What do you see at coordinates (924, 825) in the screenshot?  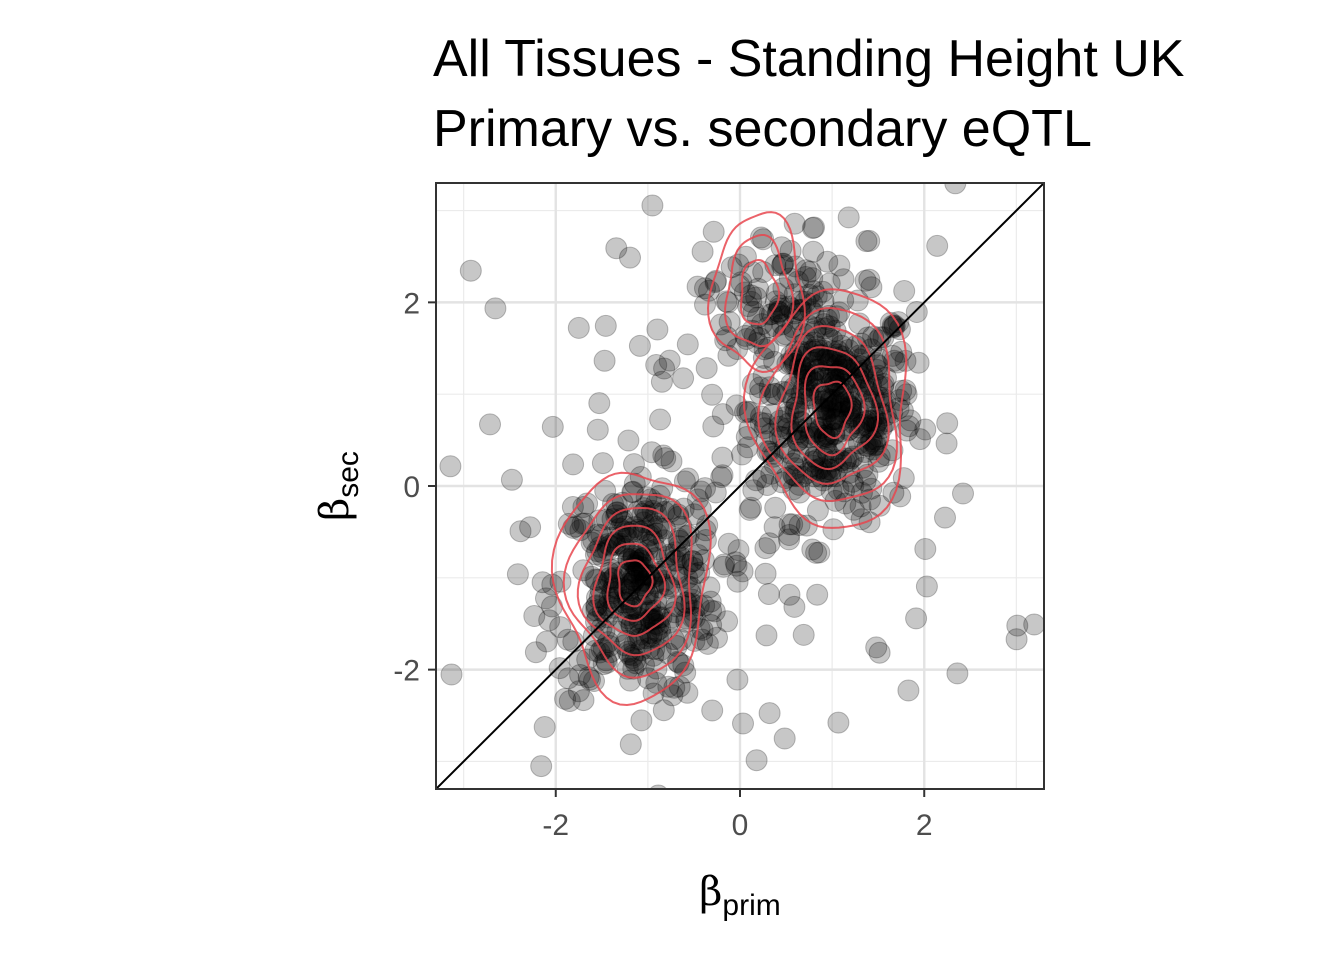 I see `x-tick-label: 2` at bounding box center [924, 825].